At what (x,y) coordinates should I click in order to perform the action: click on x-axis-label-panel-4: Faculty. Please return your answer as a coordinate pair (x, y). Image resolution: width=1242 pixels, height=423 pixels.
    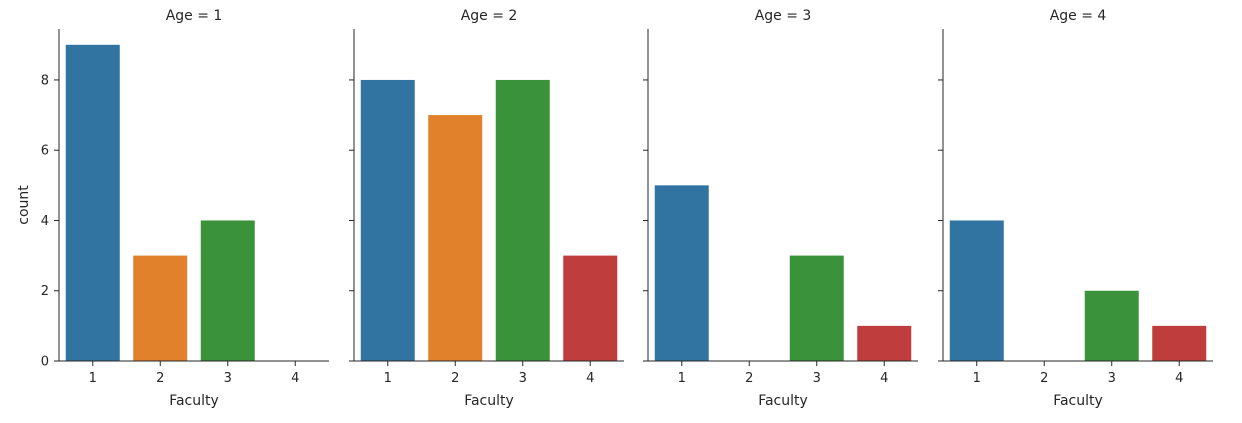
    Looking at the image, I should click on (1078, 401).